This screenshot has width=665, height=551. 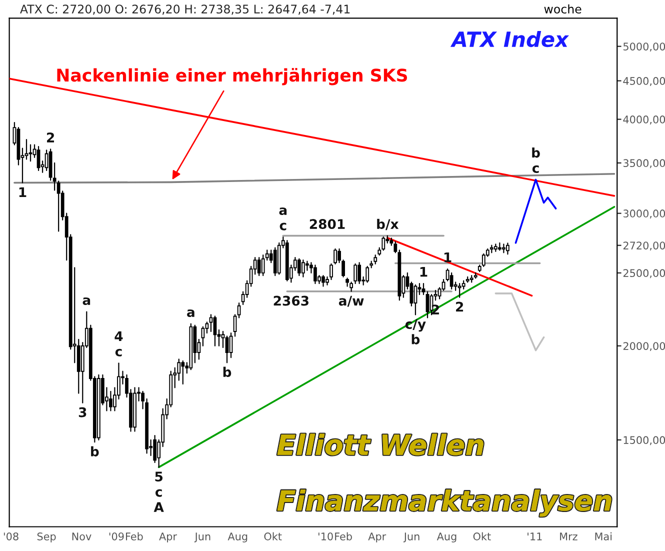 I want to click on y-tick-label: 4000,00, so click(x=644, y=120).